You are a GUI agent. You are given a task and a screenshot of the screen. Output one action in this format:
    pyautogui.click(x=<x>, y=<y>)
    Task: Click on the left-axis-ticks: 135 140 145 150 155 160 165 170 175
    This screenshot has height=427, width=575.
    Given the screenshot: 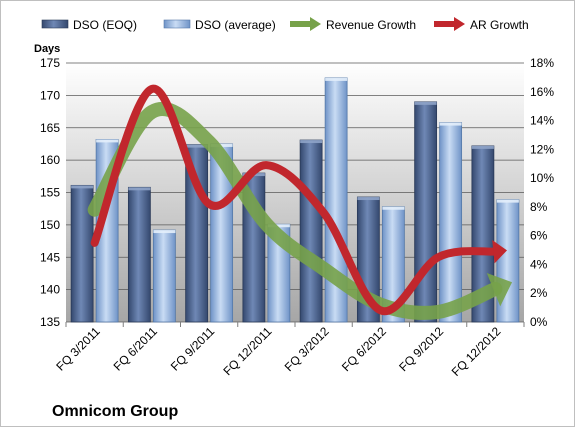 What is the action you would take?
    pyautogui.click(x=50, y=192)
    